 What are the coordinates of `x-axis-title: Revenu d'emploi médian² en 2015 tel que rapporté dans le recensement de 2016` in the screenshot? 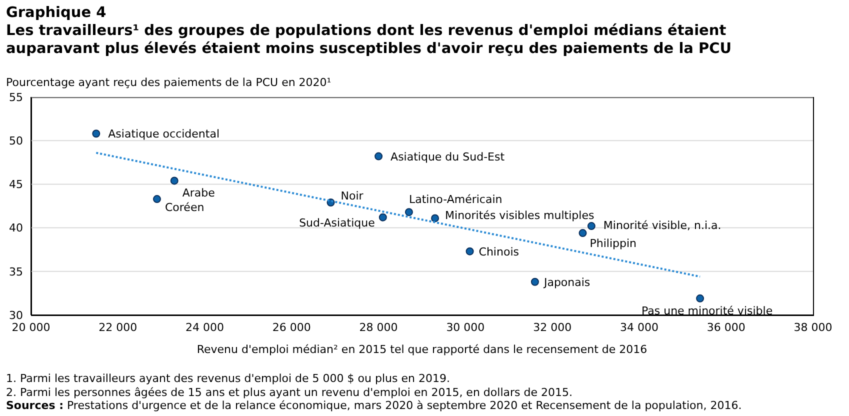 It's located at (422, 349).